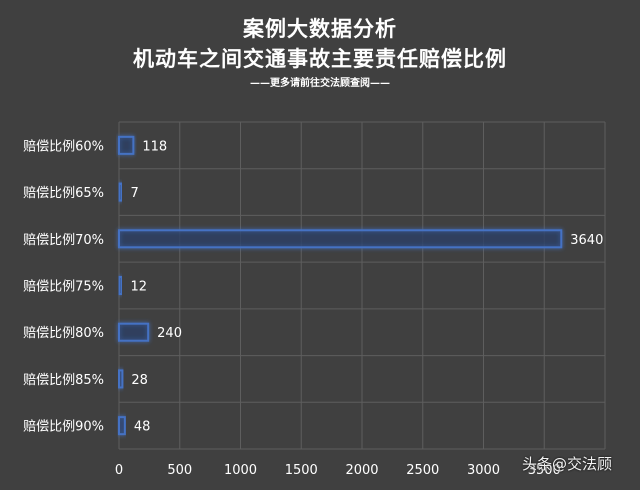  I want to click on category-label: 赔偿比例75%, so click(63, 287).